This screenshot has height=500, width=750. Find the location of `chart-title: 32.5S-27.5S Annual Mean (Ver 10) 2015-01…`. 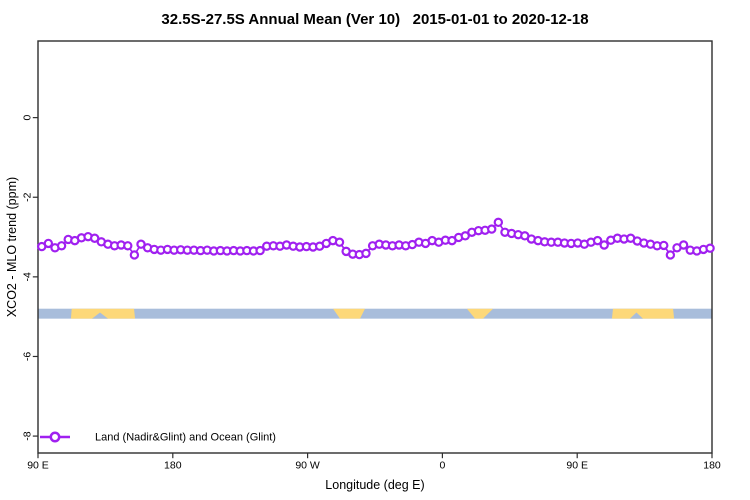

chart-title: 32.5S-27.5S Annual Mean (Ver 10) 2015-01… is located at coordinates (375, 19).